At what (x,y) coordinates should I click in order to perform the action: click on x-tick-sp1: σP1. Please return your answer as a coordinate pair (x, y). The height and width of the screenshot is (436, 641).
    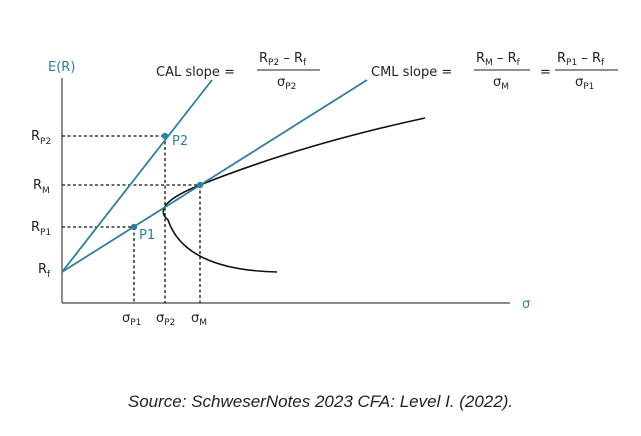
    Looking at the image, I should click on (131, 319).